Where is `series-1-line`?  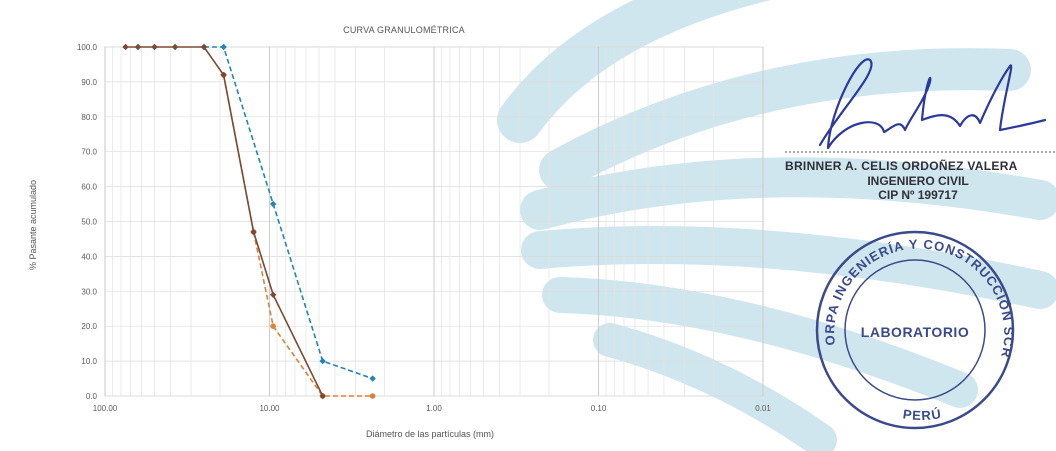 series-1-line is located at coordinates (288, 213).